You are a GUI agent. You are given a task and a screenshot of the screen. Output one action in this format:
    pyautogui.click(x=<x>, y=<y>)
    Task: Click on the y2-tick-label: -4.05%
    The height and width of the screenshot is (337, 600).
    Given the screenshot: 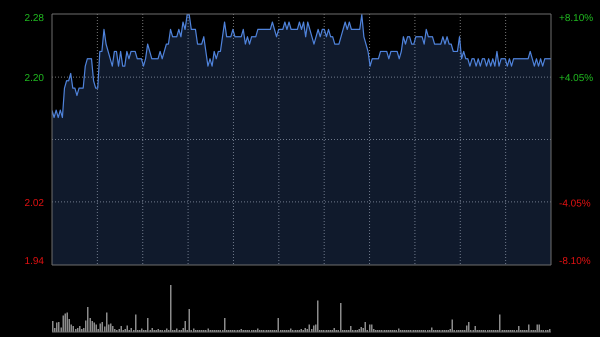 What is the action you would take?
    pyautogui.click(x=575, y=204)
    